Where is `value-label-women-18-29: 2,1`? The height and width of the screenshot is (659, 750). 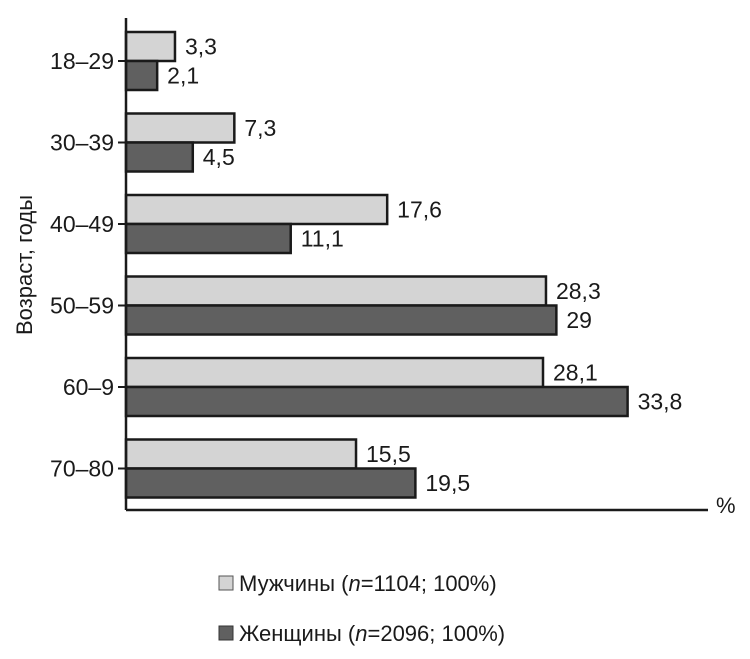 value-label-women-18-29: 2,1 is located at coordinates (183, 76).